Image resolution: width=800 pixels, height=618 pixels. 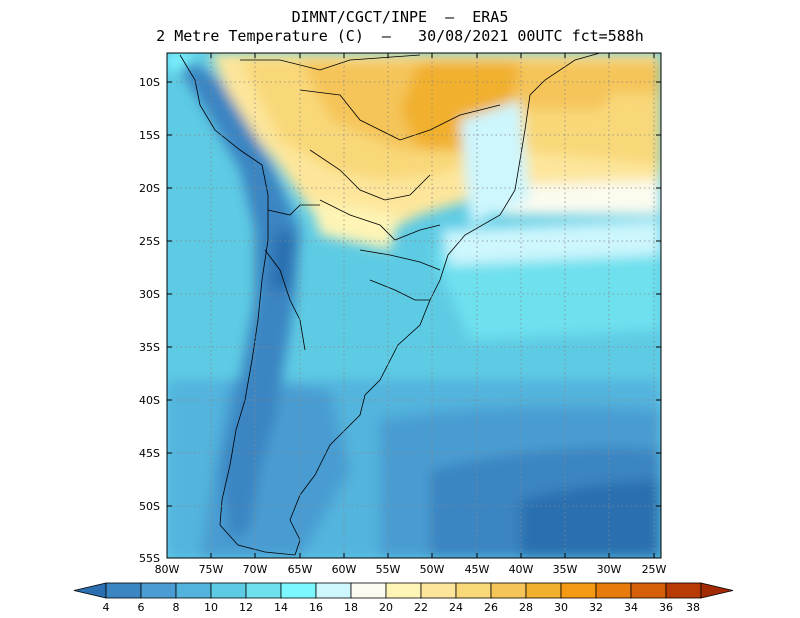 What do you see at coordinates (596, 607) in the screenshot?
I see `colorbar-label-32: 32` at bounding box center [596, 607].